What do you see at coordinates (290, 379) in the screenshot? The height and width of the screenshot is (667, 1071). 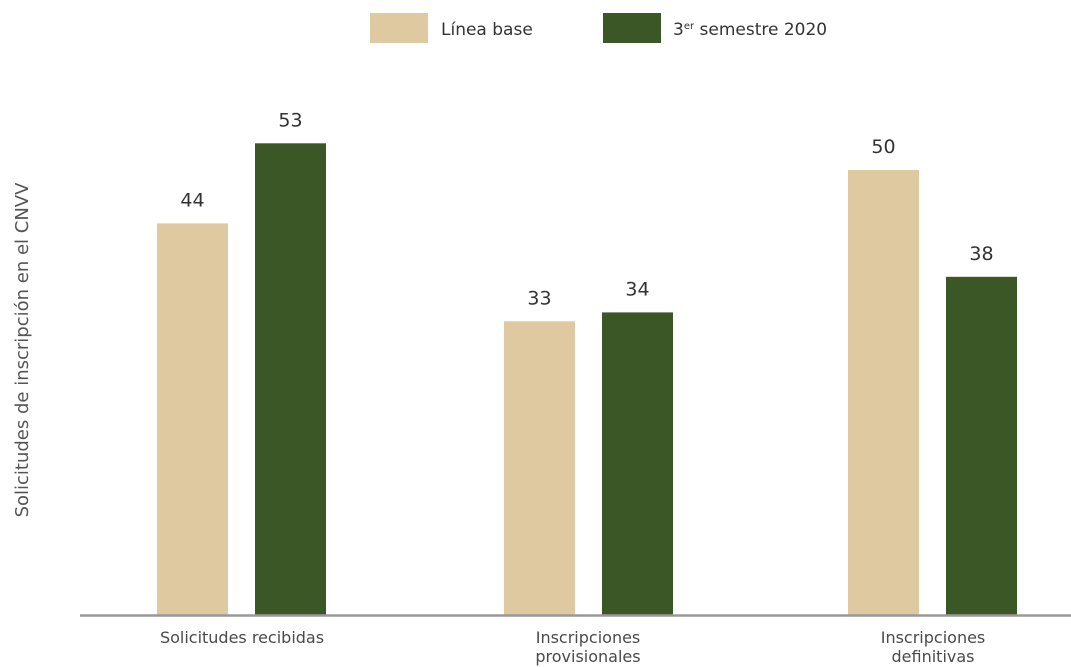 I see `bar-series1-cat0` at bounding box center [290, 379].